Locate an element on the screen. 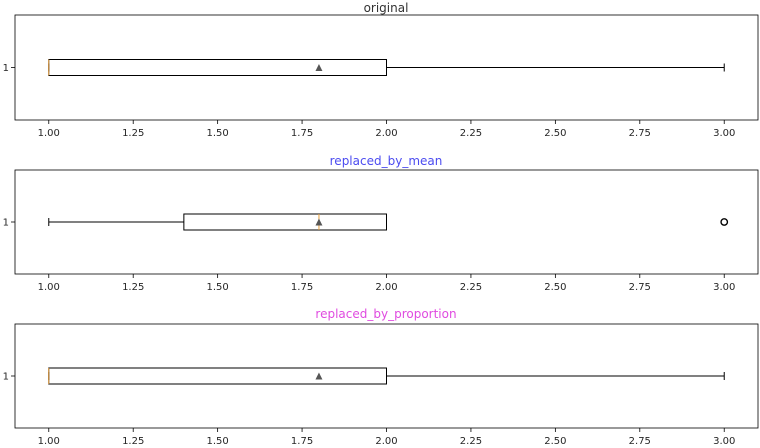 The height and width of the screenshot is (448, 760). panel-title: replaced_by_proportion is located at coordinates (385, 314).